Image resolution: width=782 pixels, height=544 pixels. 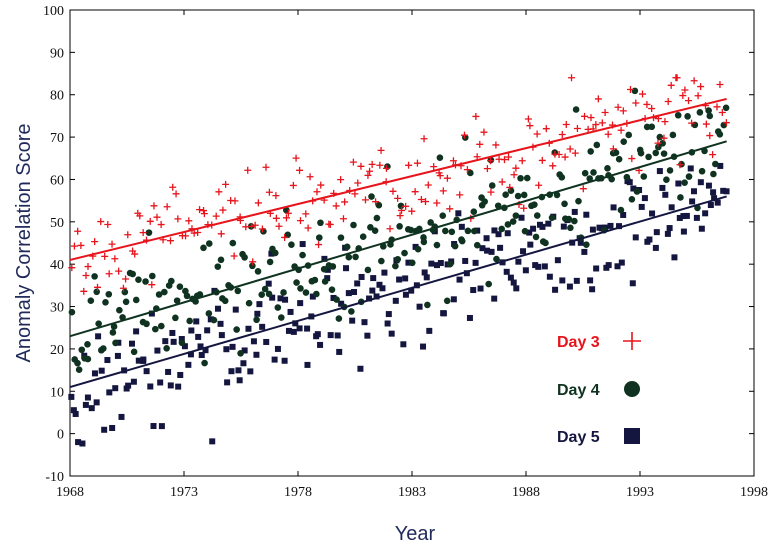 I want to click on y-tick-label: 60, so click(x=57, y=180).